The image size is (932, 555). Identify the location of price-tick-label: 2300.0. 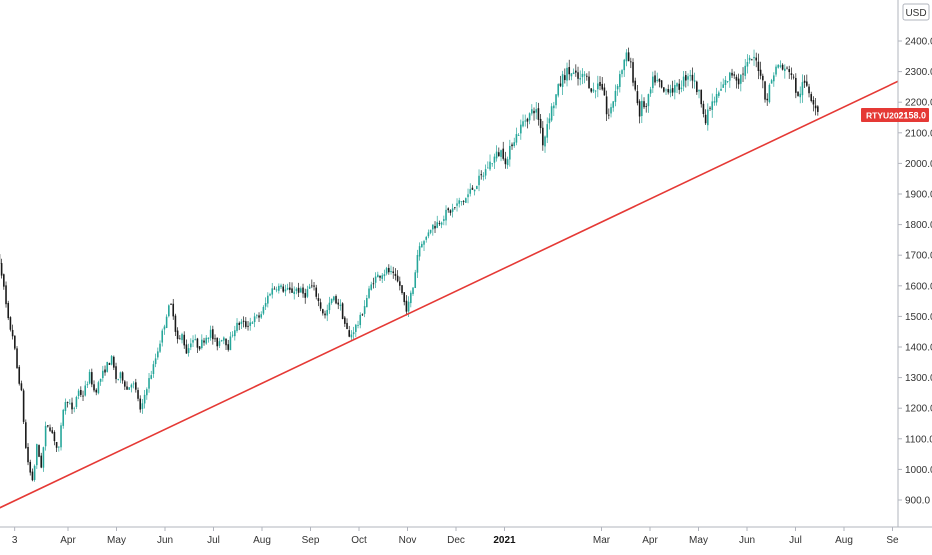
(918, 72).